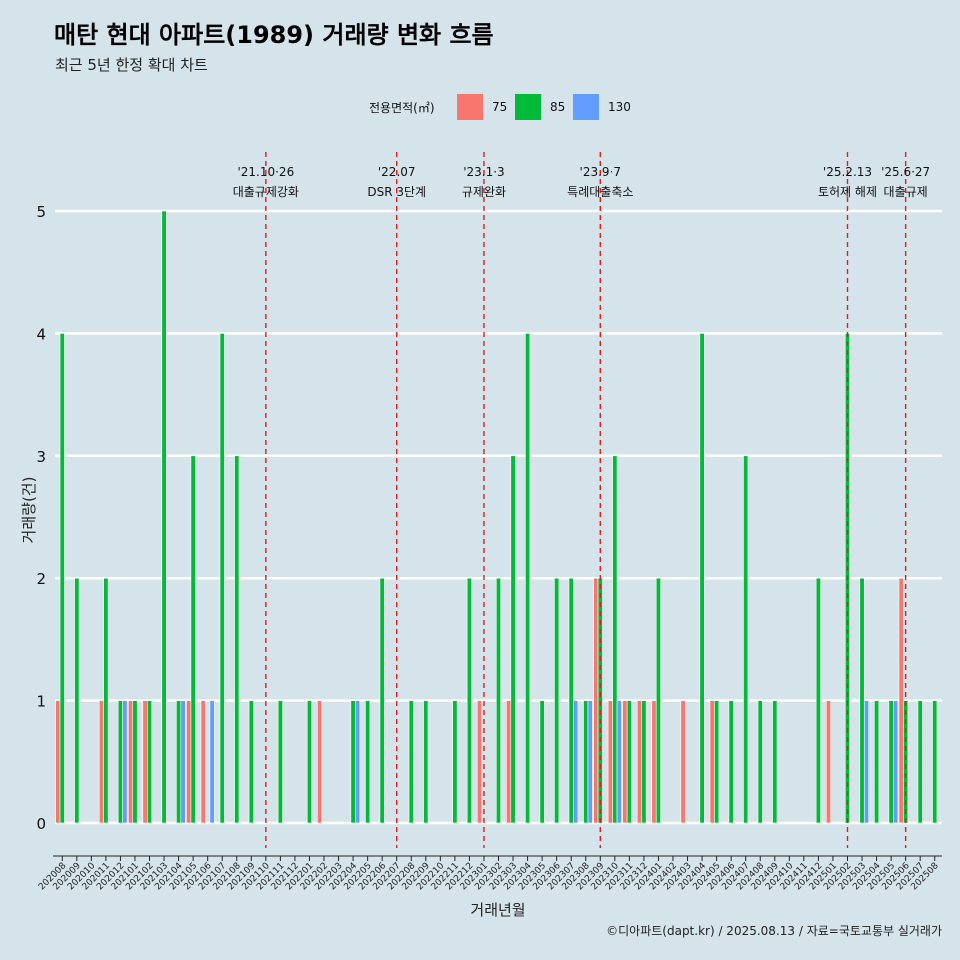 This screenshot has width=960, height=960. What do you see at coordinates (600, 172) in the screenshot?
I see `event-date: '23.9·7` at bounding box center [600, 172].